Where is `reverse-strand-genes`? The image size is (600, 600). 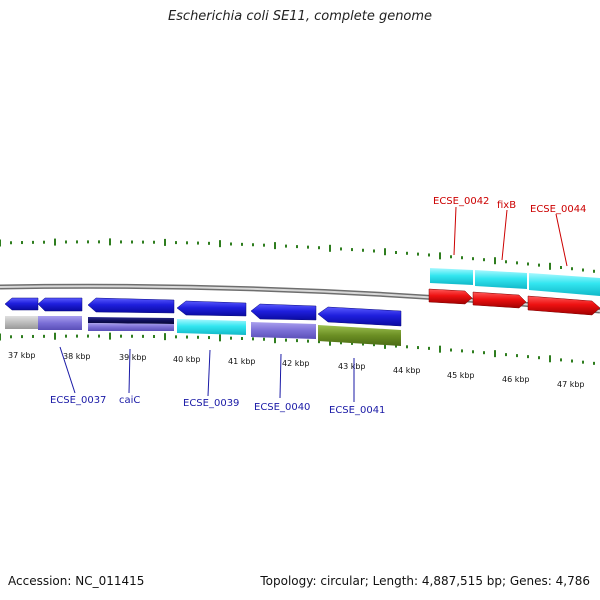
reverse-strand-genes is located at coordinates (203, 312).